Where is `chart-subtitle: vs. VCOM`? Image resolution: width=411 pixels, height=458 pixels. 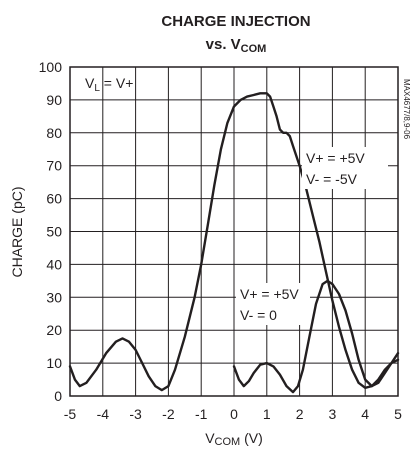
chart-subtitle: vs. VCOM is located at coordinates (236, 45).